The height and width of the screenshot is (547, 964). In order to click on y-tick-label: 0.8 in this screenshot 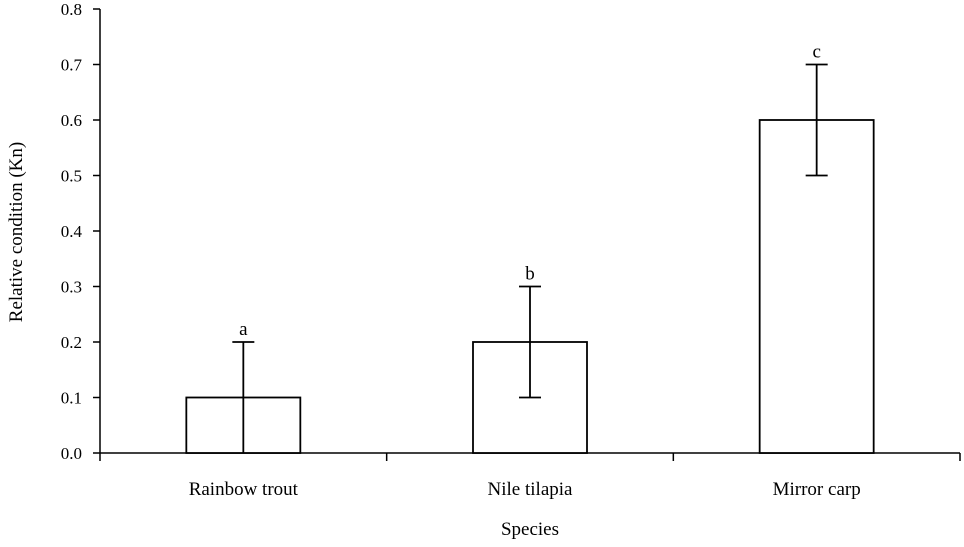, I will do `click(71, 9)`.